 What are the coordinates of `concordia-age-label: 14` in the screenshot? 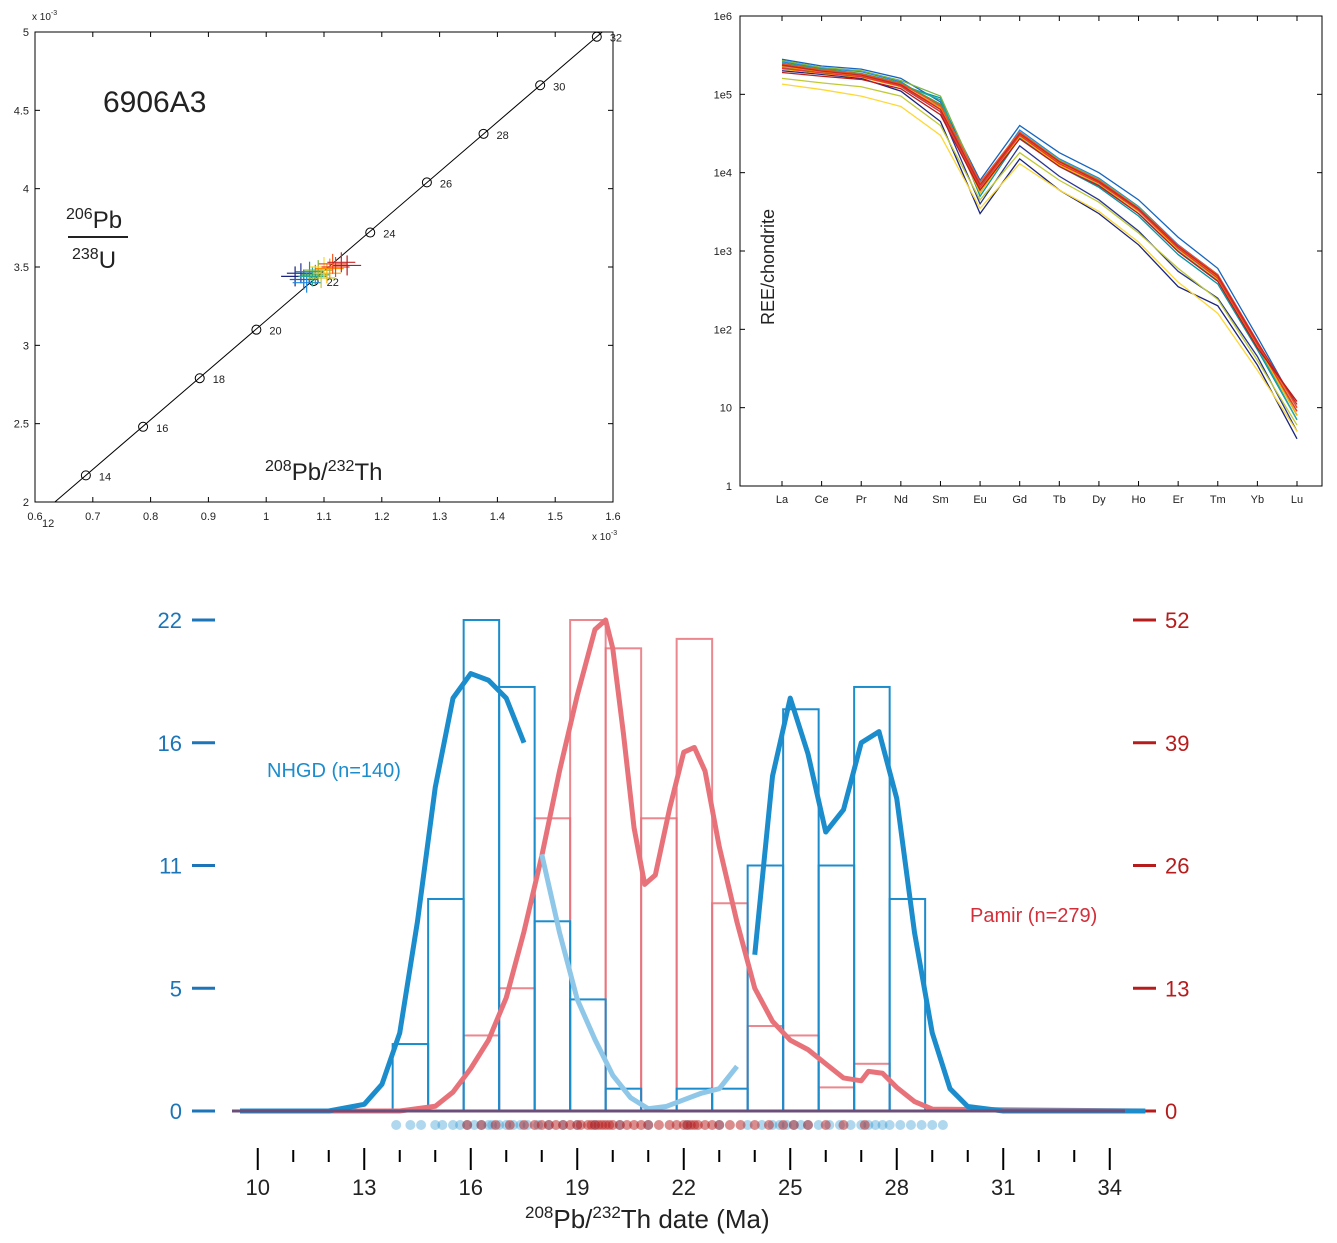 It's located at (105, 477).